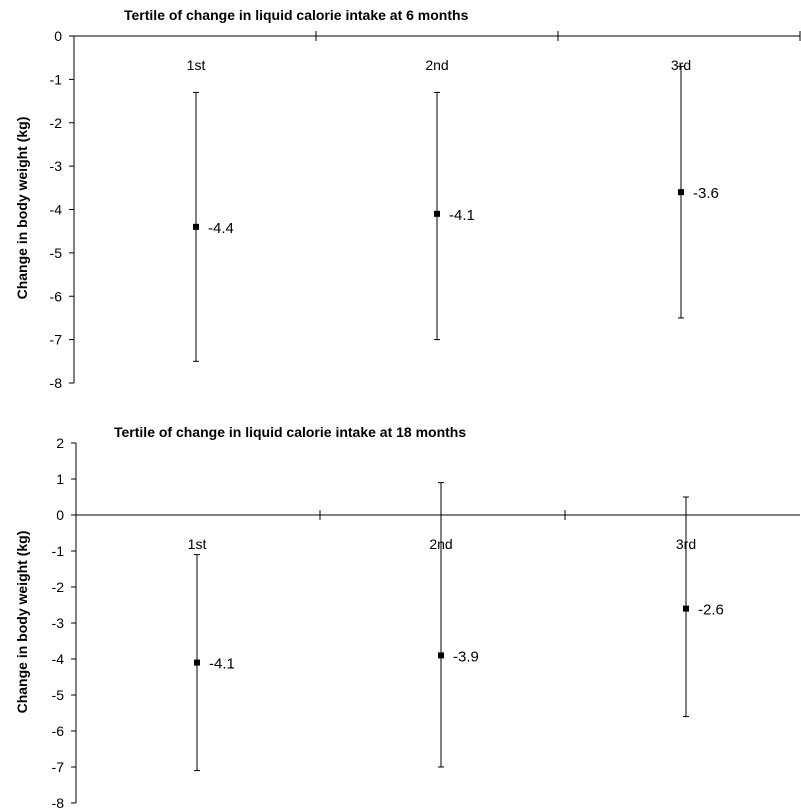 This screenshot has width=801, height=809. Describe the element at coordinates (221, 228) in the screenshot. I see `data-value-label: -4.4` at that location.